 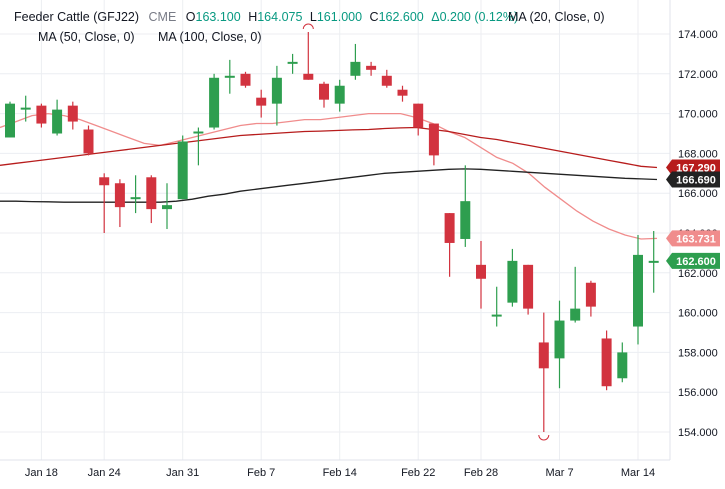 I want to click on open-label: O, so click(x=190, y=17).